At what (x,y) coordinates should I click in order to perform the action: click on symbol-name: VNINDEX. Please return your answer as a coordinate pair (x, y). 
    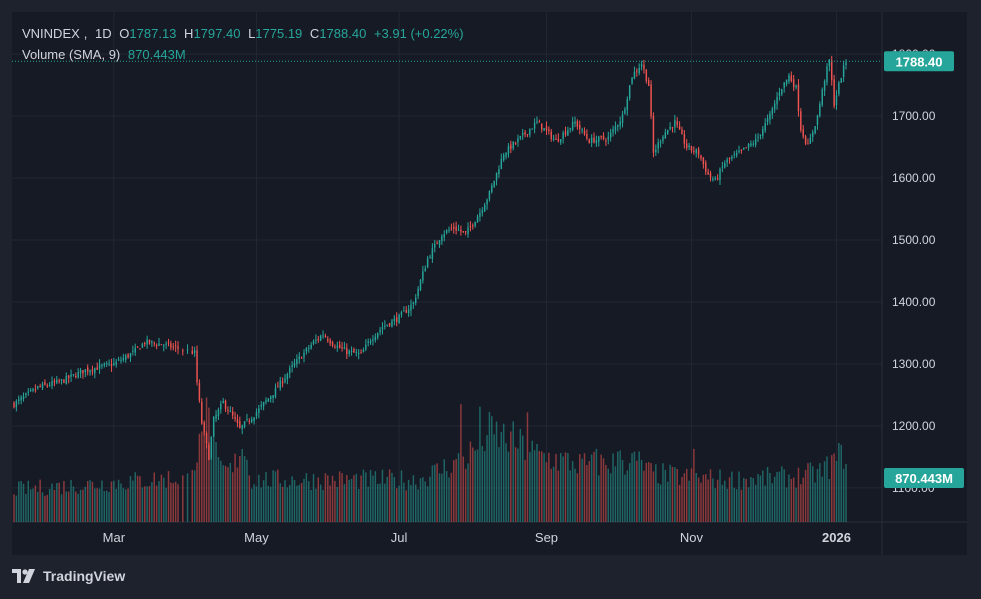
    Looking at the image, I should click on (51, 33).